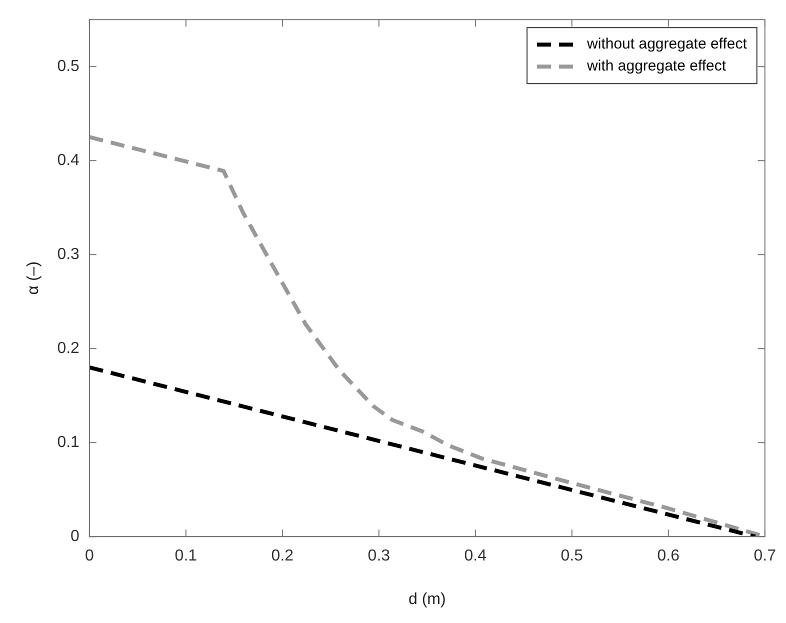 Image resolution: width=786 pixels, height=623 pixels. I want to click on x-tick-label: 0.3, so click(379, 556).